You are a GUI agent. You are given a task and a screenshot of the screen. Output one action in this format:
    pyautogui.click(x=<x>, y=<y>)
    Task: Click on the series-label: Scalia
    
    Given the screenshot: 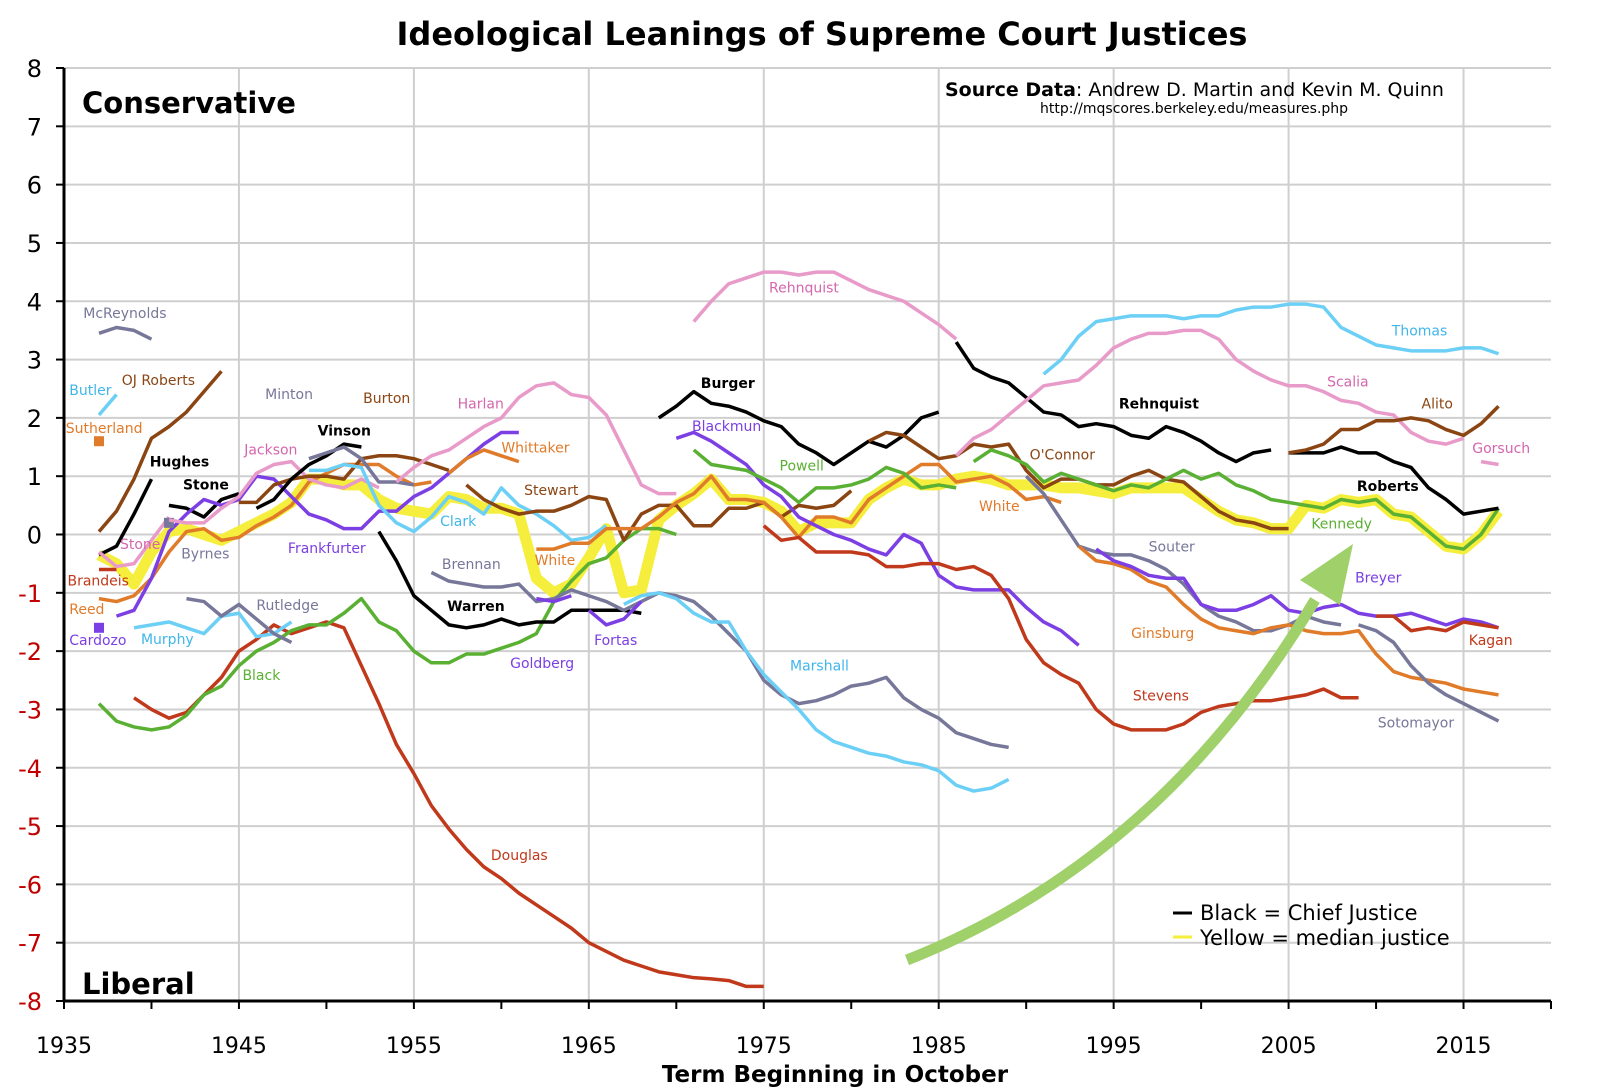 What is the action you would take?
    pyautogui.click(x=1348, y=383)
    